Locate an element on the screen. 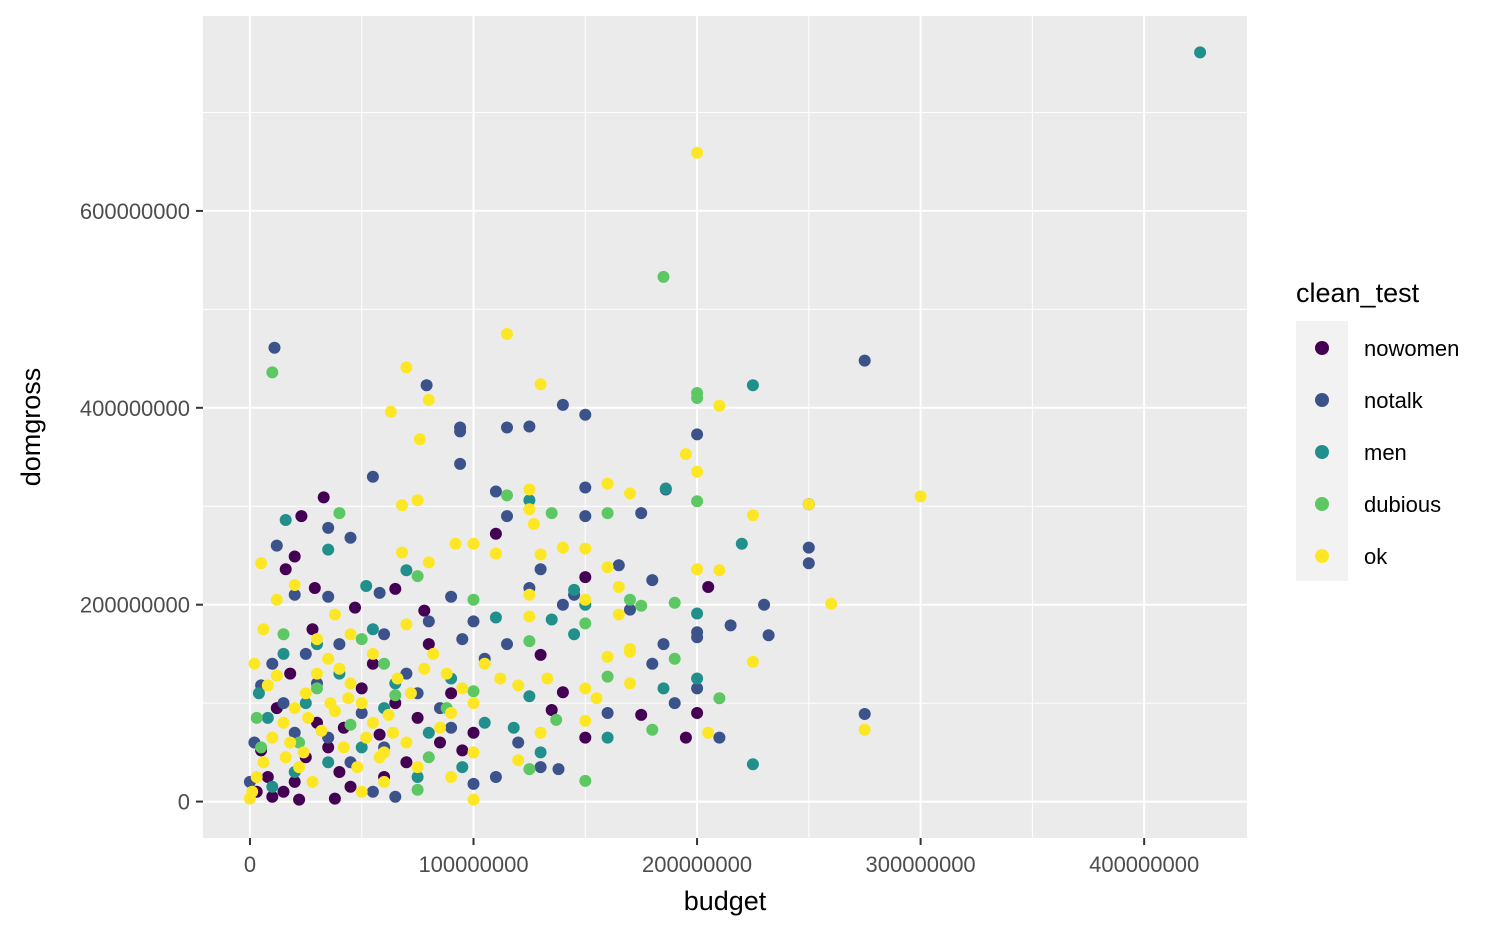 The height and width of the screenshot is (934, 1512). y-tick-label: 200000000 is located at coordinates (135, 605).